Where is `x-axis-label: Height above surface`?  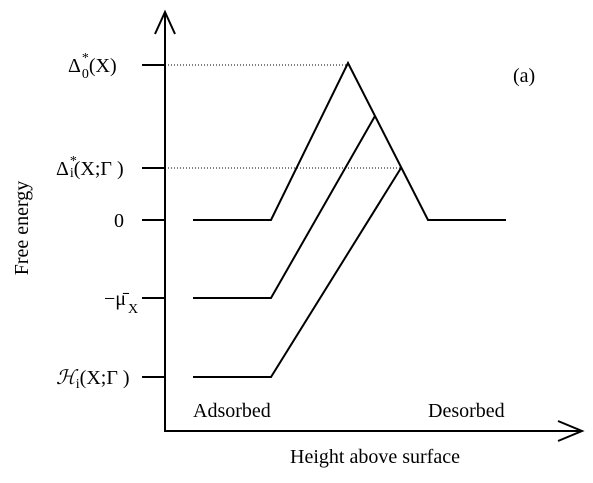 x-axis-label: Height above surface is located at coordinates (375, 457).